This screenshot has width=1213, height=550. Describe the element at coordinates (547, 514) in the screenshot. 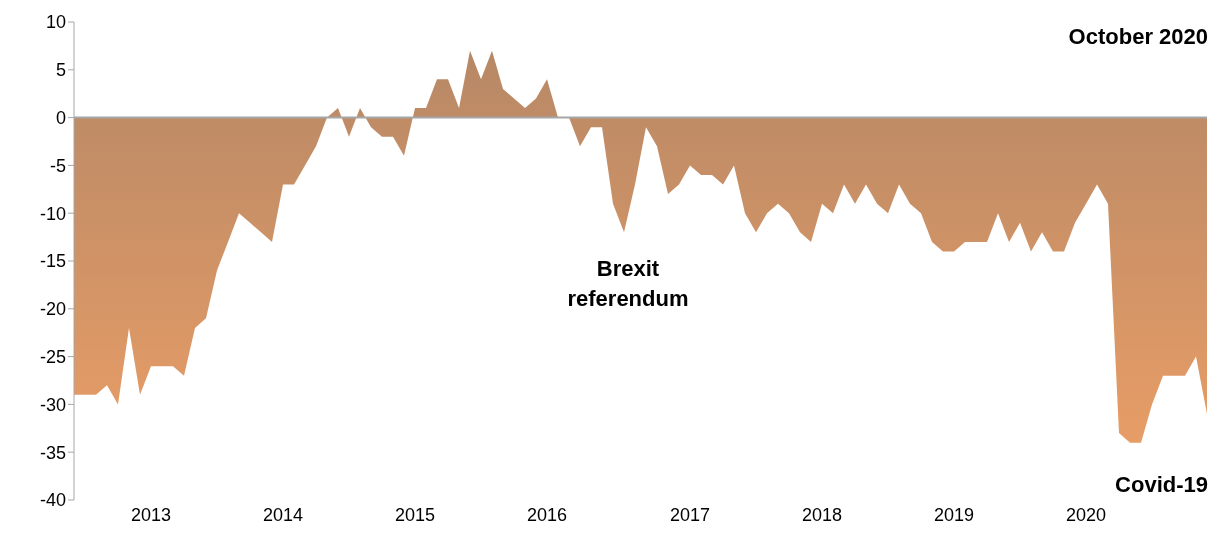

I see `x-tick-label: 2016` at that location.